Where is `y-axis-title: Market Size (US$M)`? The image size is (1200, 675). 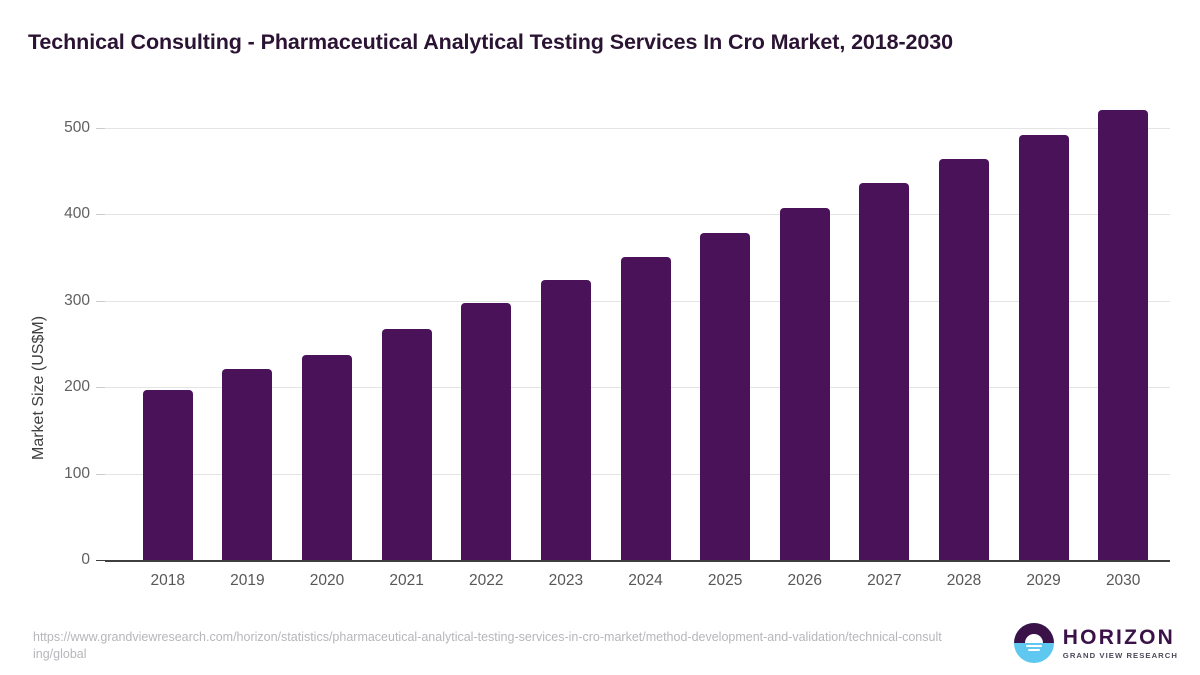 y-axis-title: Market Size (US$M) is located at coordinates (38, 387).